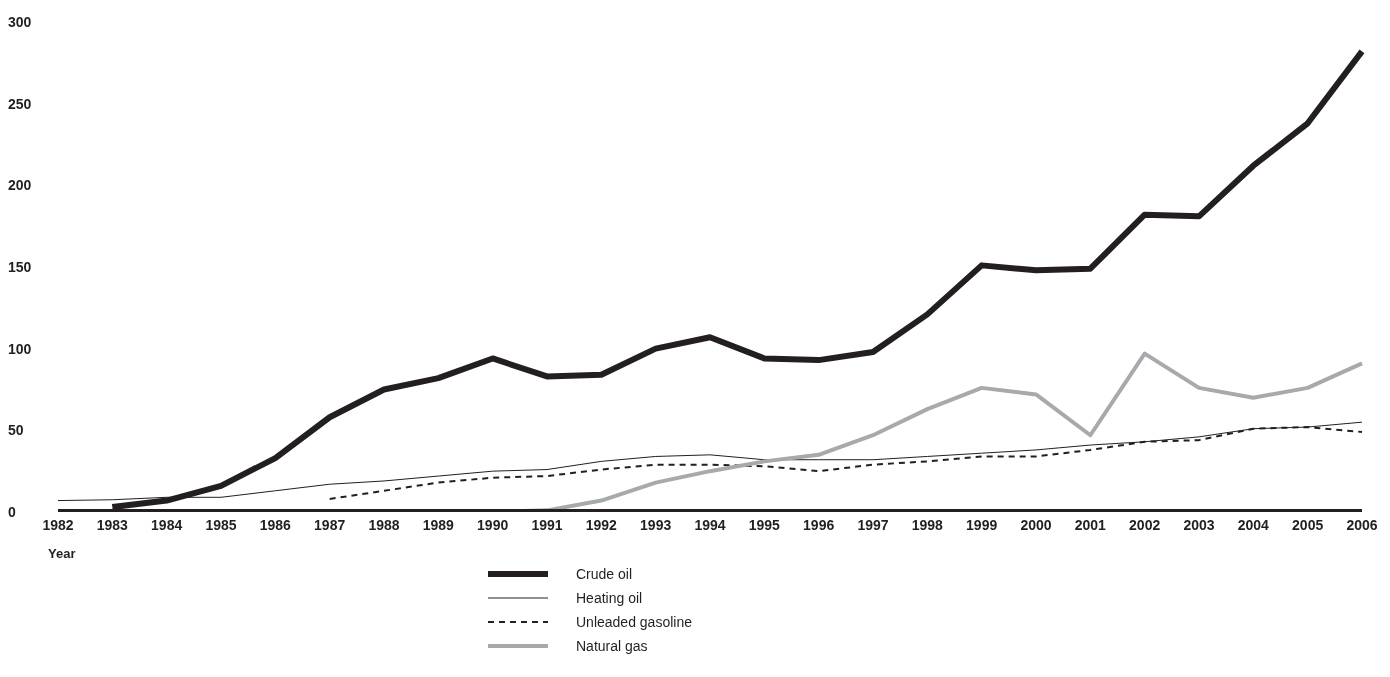 The height and width of the screenshot is (677, 1390). I want to click on y-tick-label: 300, so click(20, 21).